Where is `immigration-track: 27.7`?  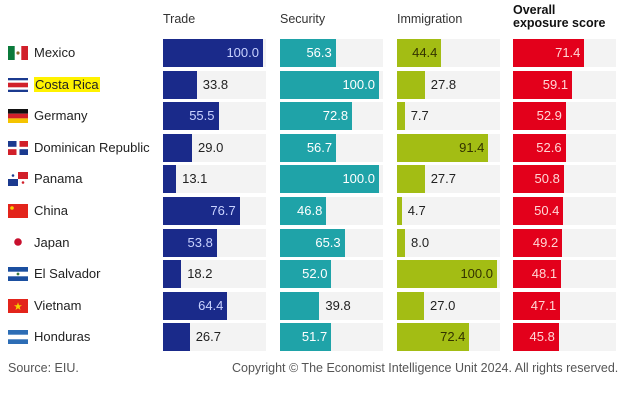 immigration-track: 27.7 is located at coordinates (448, 179).